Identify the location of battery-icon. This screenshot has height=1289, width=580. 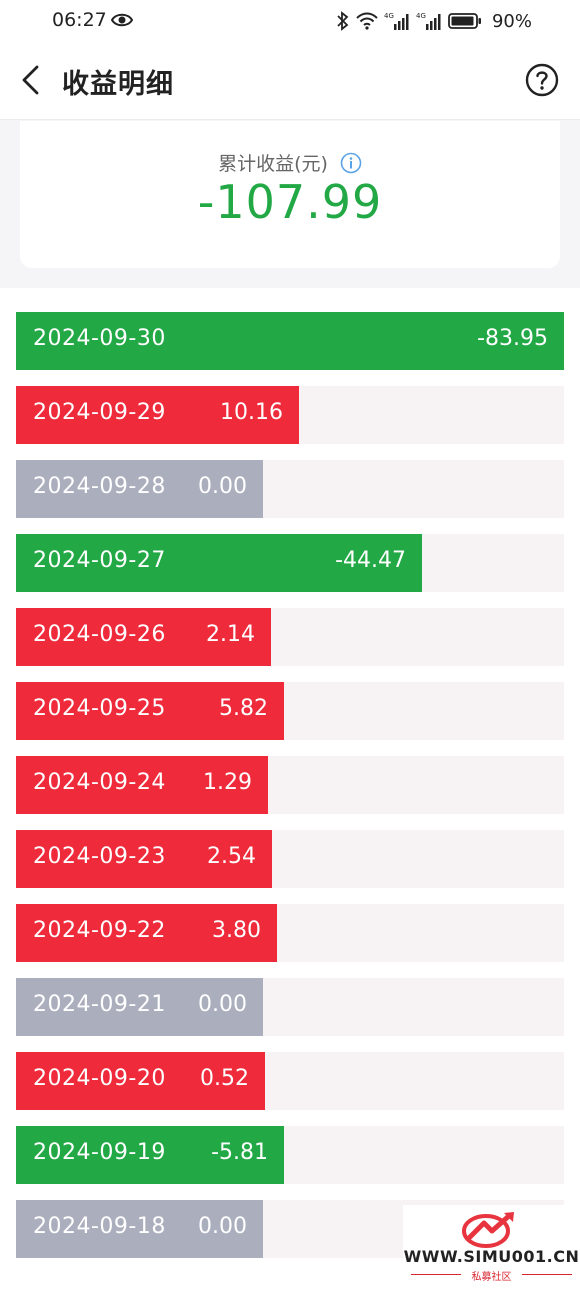
(464, 21).